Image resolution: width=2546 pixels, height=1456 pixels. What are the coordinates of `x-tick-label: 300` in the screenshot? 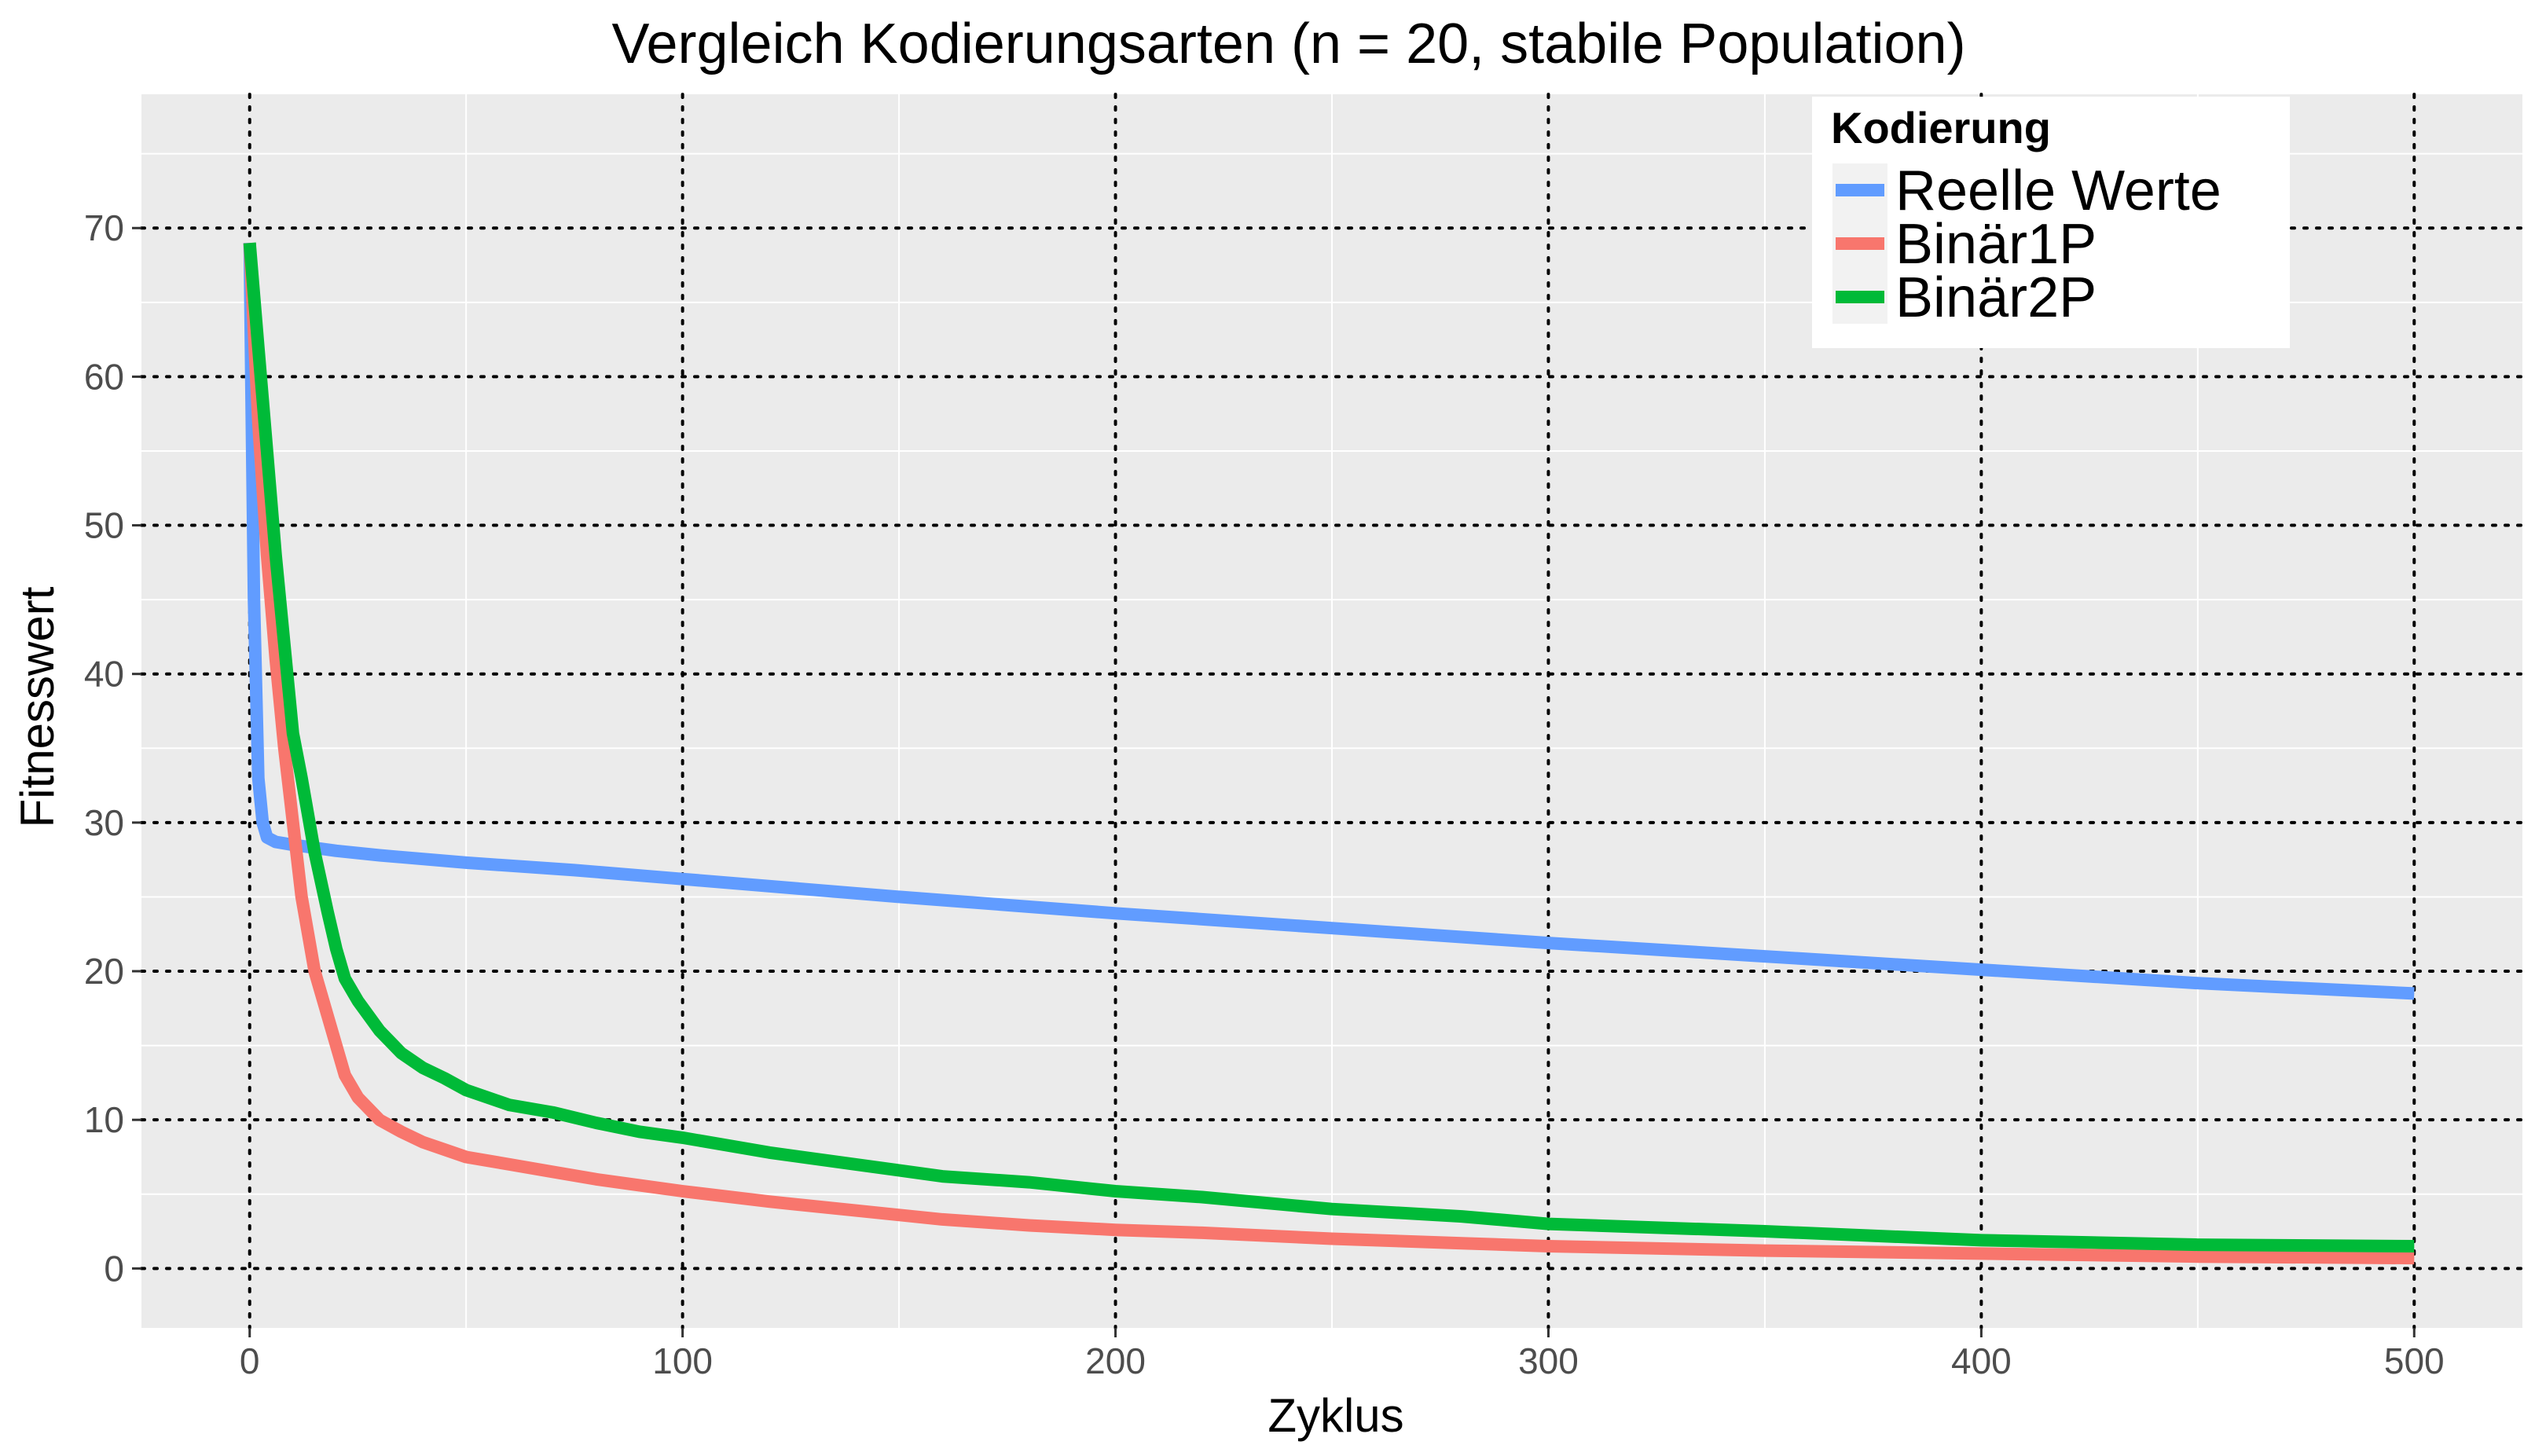 It's located at (1548, 1360).